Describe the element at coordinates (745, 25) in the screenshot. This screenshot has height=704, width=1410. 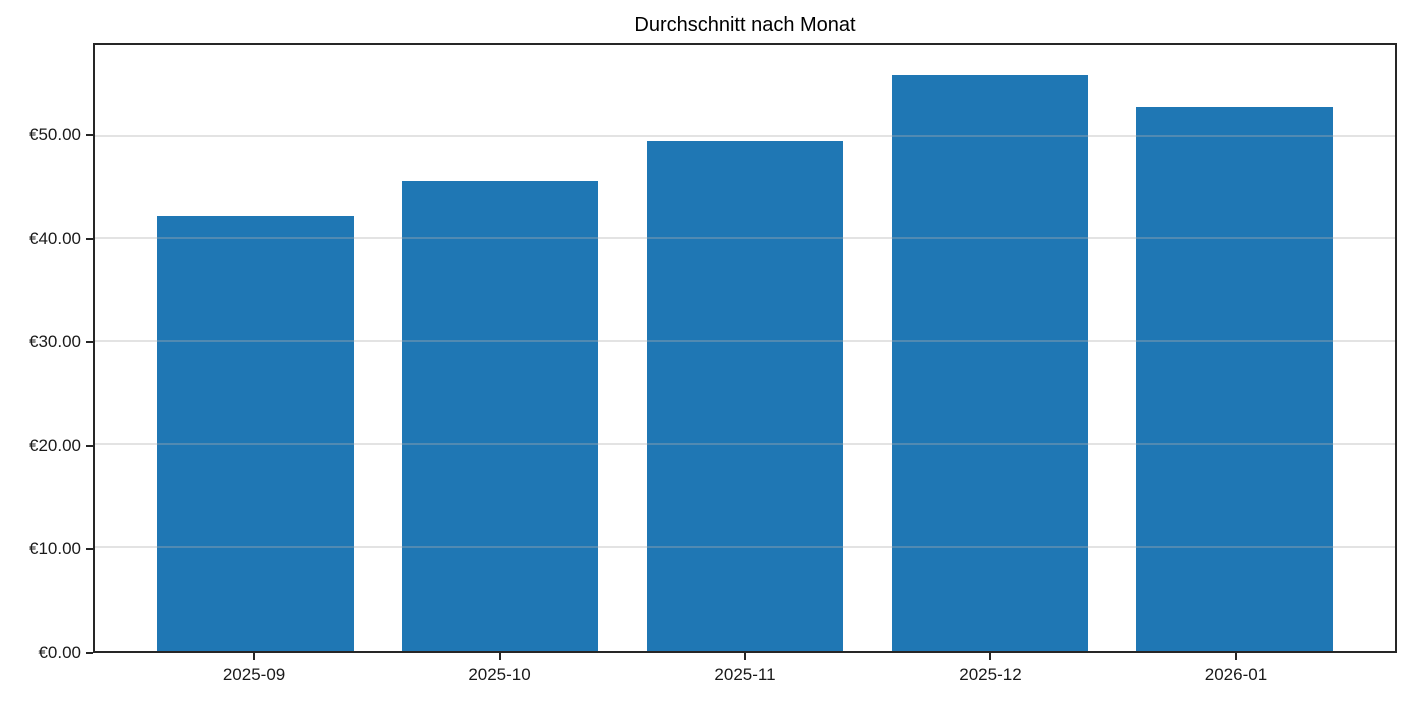
I see `chart-title: Durchschnitt nach Monat` at that location.